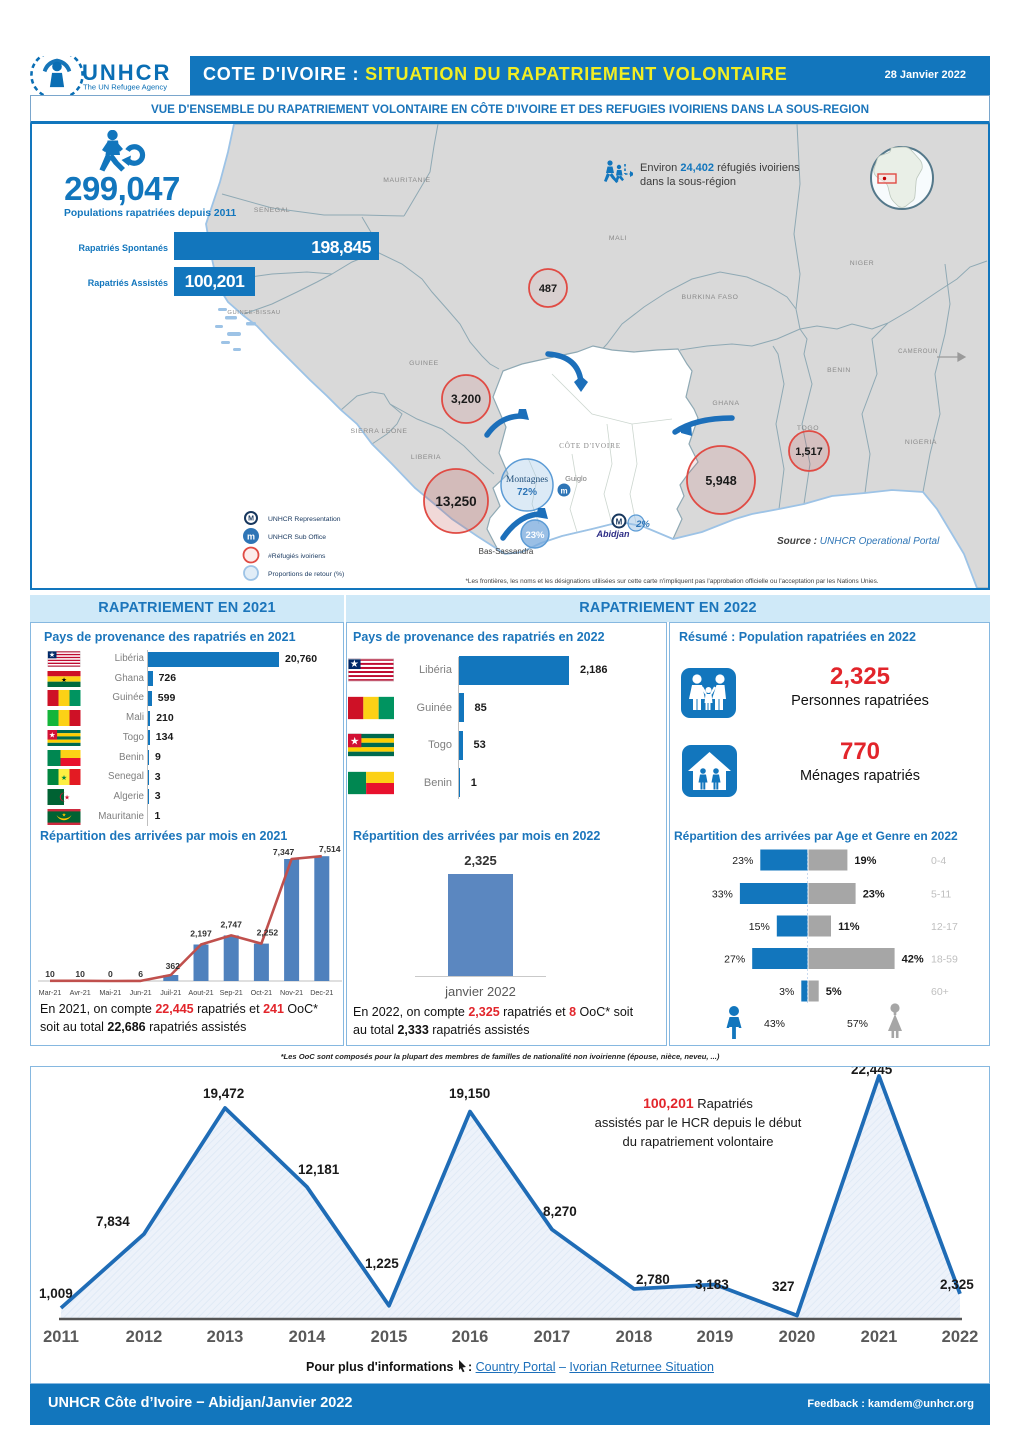 This screenshot has width=1024, height=1449. What do you see at coordinates (406, 180) in the screenshot?
I see `svg-text: MAURITANIE` at bounding box center [406, 180].